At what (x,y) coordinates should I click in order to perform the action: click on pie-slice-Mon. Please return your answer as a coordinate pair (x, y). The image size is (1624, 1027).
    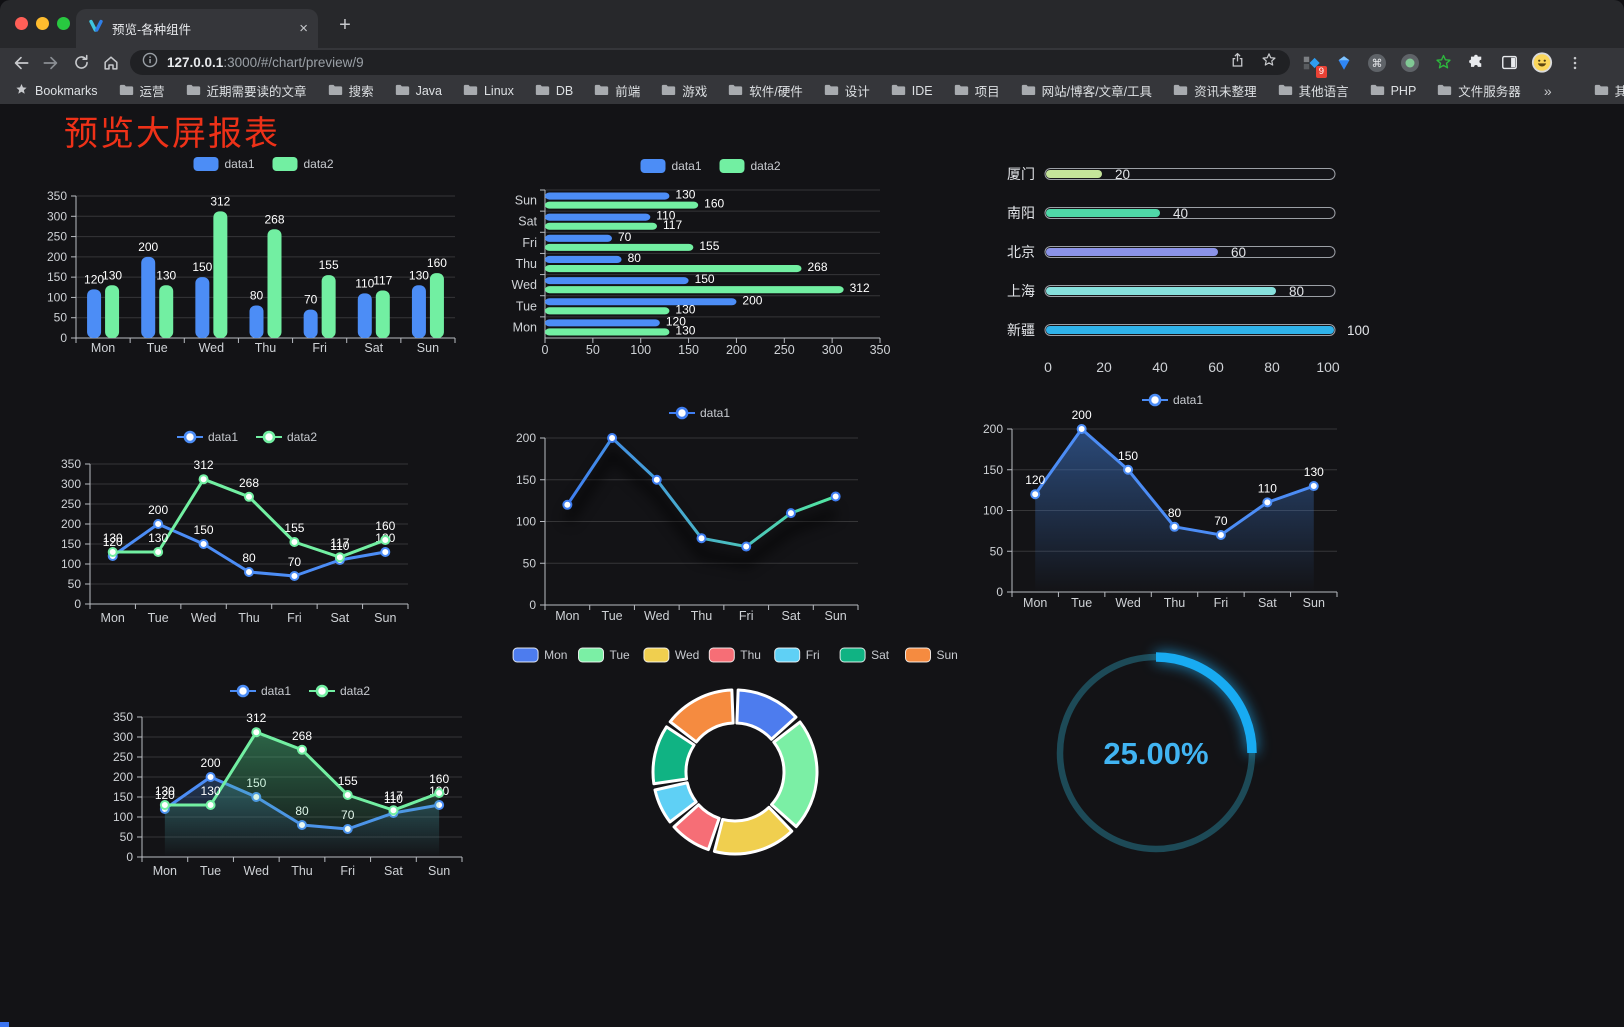
    Looking at the image, I should click on (766, 714).